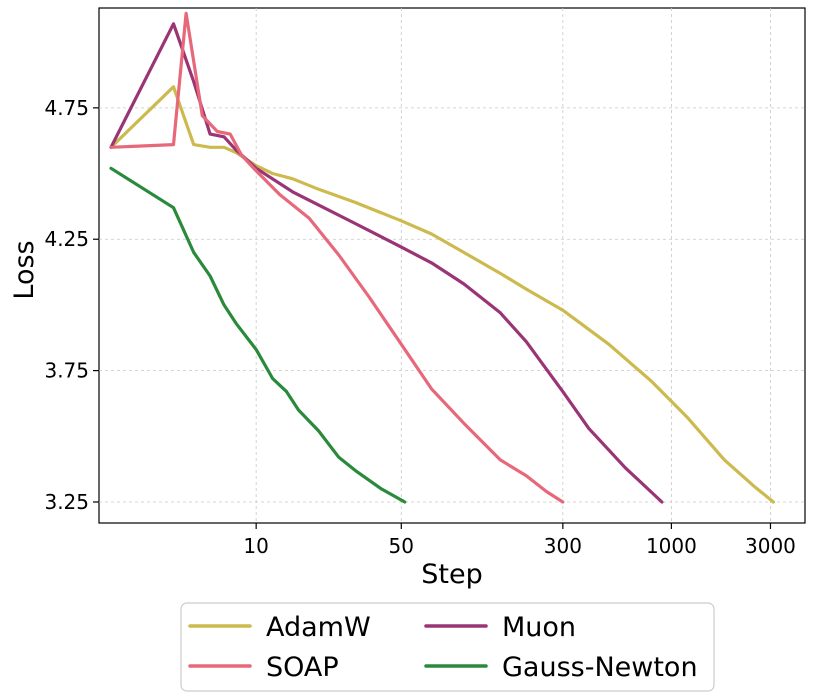 Image resolution: width=813 pixels, height=700 pixels. I want to click on y-axis-label: Loss, so click(24, 269).